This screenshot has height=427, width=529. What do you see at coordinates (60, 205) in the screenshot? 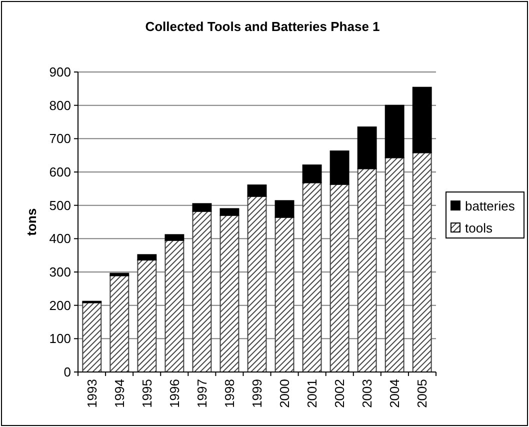
I see `y-tick-label: 500` at bounding box center [60, 205].